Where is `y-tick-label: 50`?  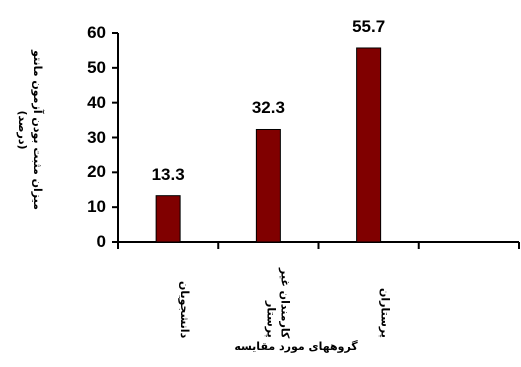
y-tick-label: 50 is located at coordinates (96, 67).